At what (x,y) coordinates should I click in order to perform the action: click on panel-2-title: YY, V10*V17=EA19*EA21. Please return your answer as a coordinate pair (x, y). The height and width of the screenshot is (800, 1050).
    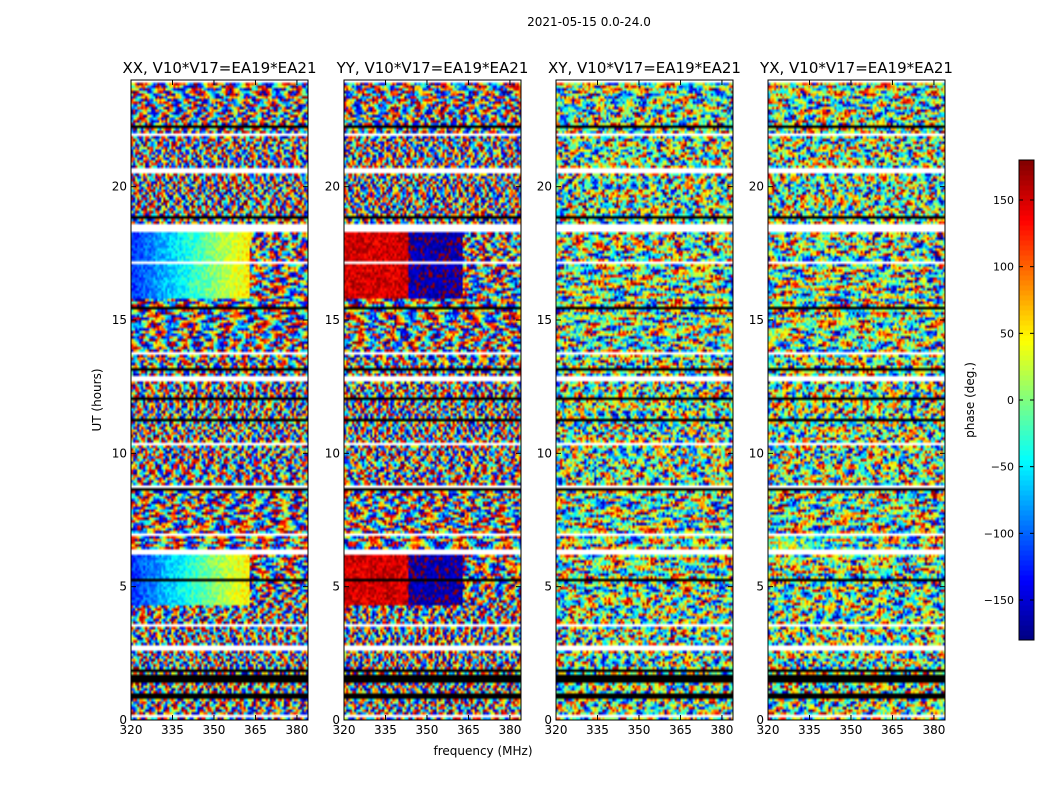
    Looking at the image, I should click on (432, 68).